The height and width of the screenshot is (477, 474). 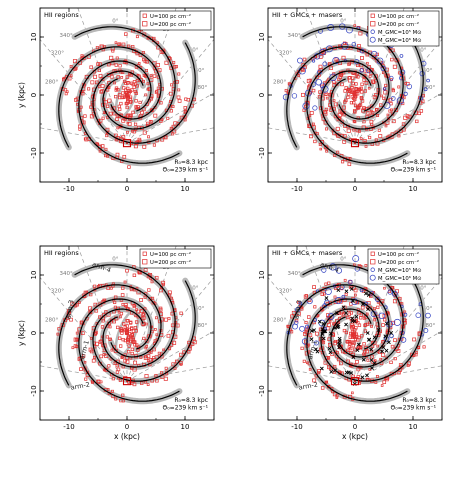 I want to click on longitude-label: 280°, so click(x=279, y=82).